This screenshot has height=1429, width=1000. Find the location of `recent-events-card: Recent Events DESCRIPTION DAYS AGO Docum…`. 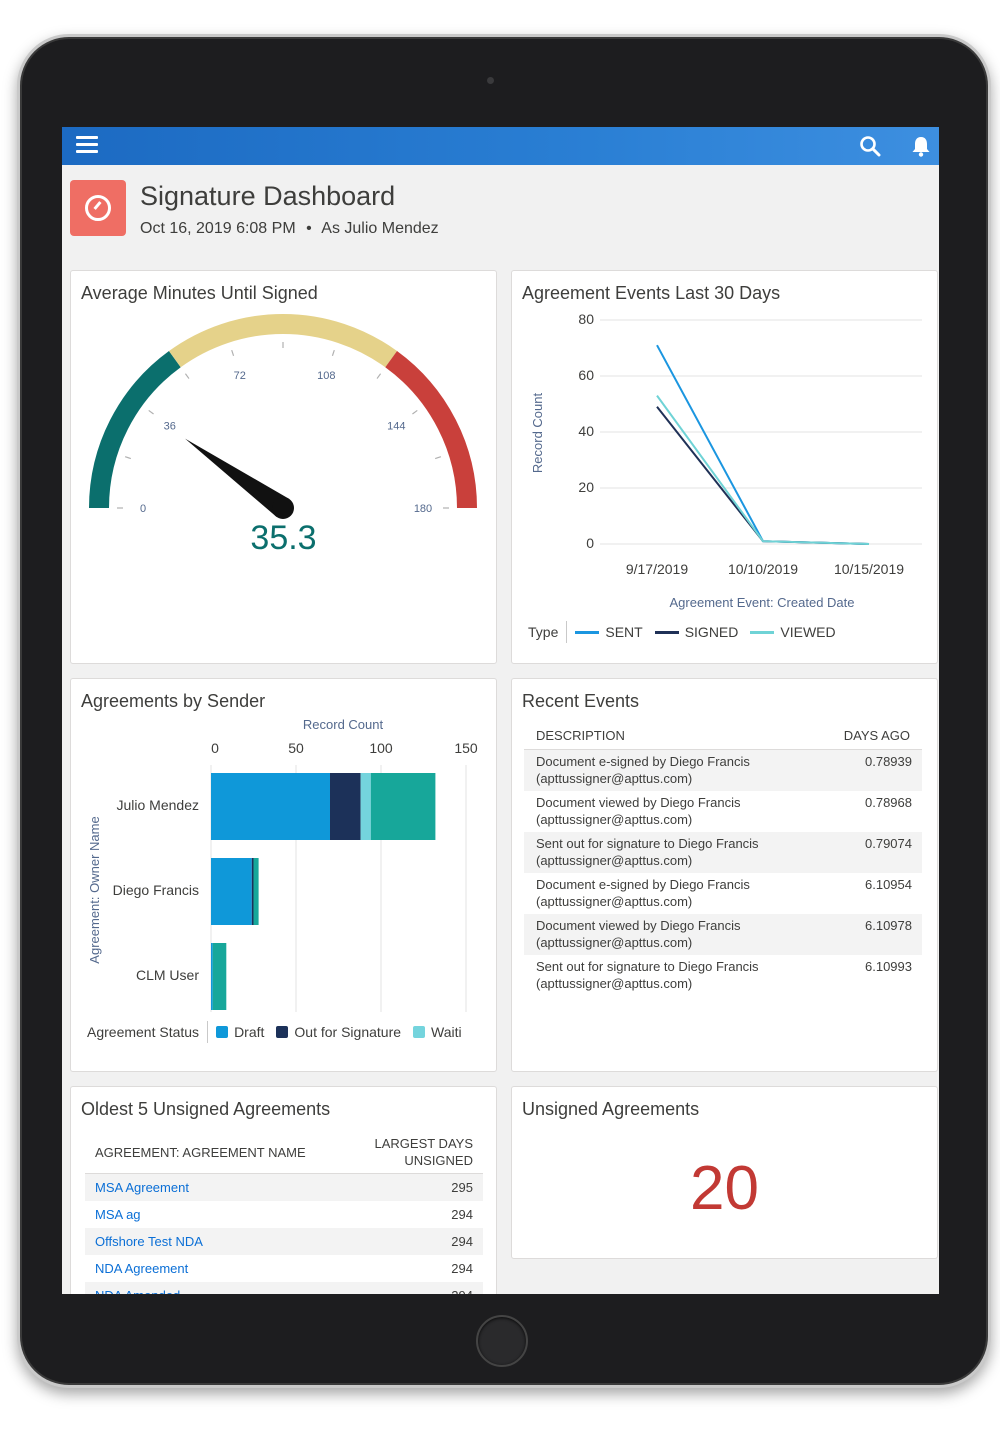

recent-events-card: Recent Events DESCRIPTION DAYS AGO Docum… is located at coordinates (724, 875).